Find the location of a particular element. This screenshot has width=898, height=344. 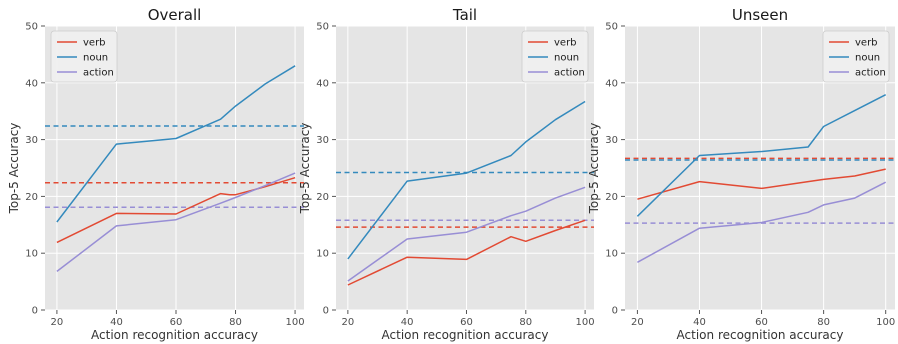

chart-title: Tail is located at coordinates (464, 15).